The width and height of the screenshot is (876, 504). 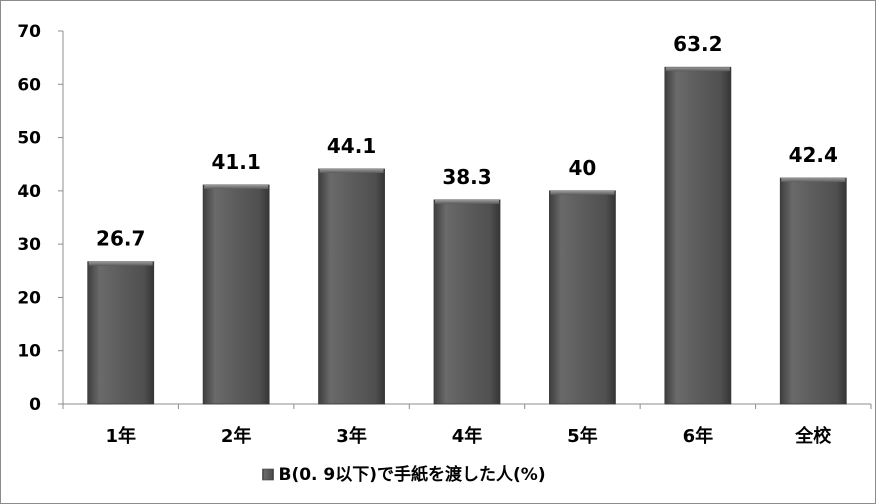 I want to click on data-label: 44.1, so click(x=351, y=146).